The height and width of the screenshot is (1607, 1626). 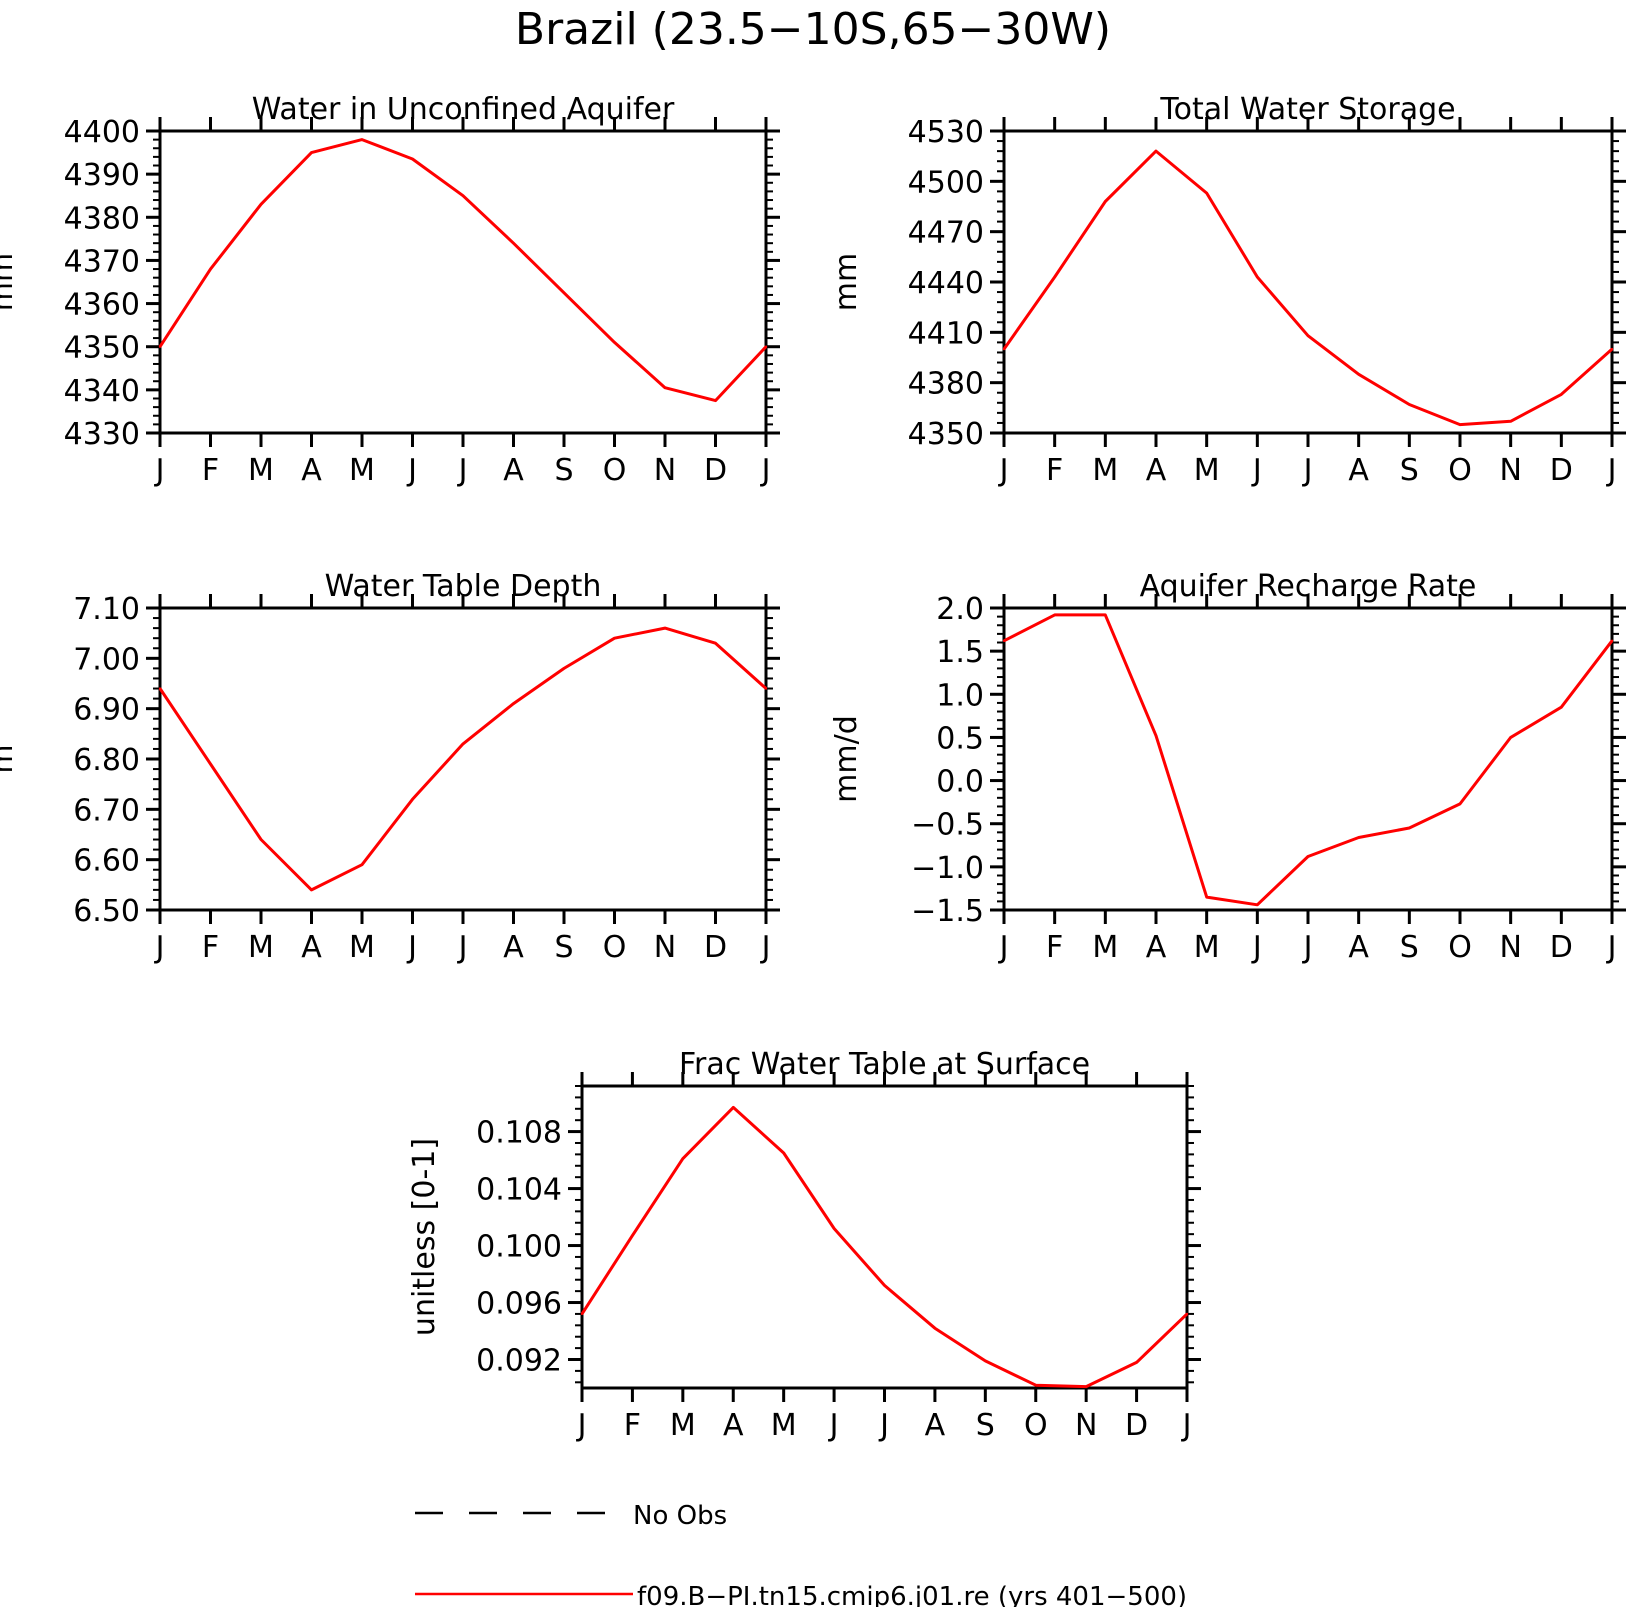 I want to click on y-tick-label: 4400, so click(x=102, y=132).